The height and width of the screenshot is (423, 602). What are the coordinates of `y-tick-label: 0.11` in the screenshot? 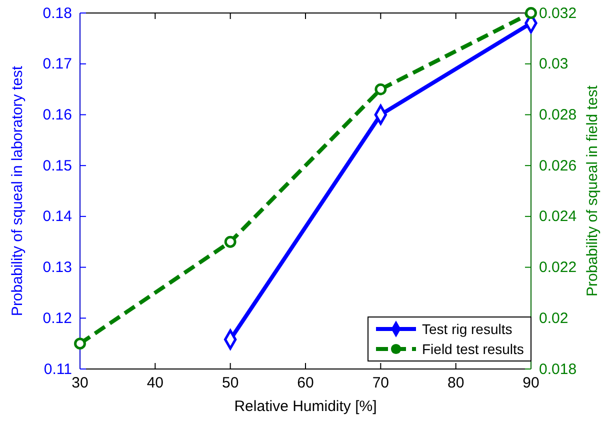 It's located at (58, 369).